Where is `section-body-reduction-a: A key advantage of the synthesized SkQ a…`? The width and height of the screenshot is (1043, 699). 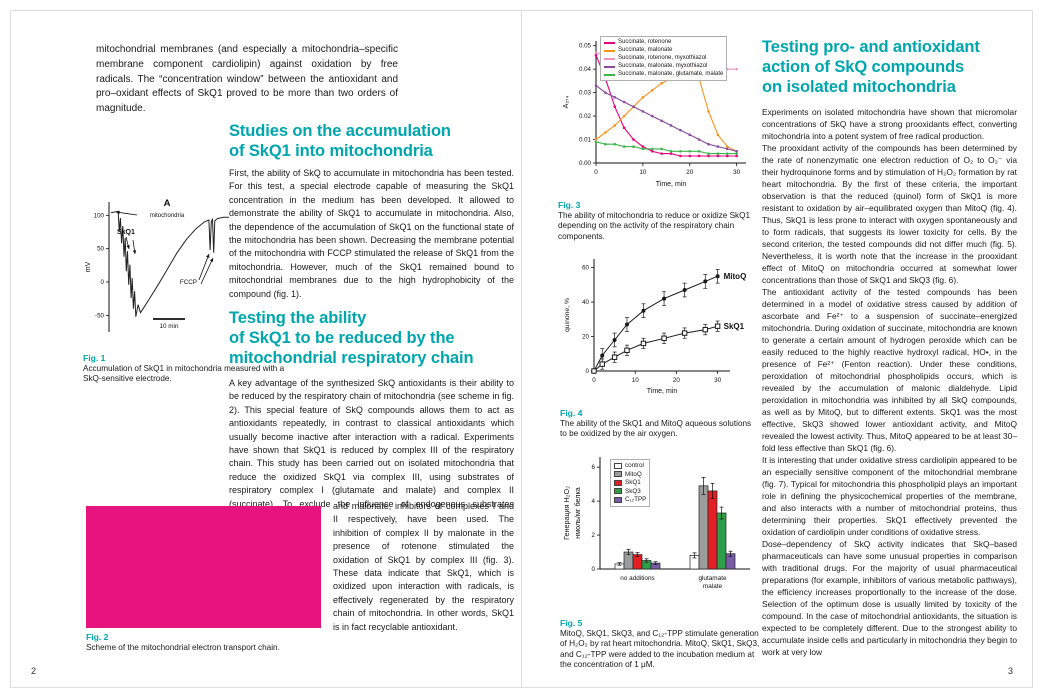 section-body-reduction-a: A key advantage of the synthesized SkQ a… is located at coordinates (371, 450).